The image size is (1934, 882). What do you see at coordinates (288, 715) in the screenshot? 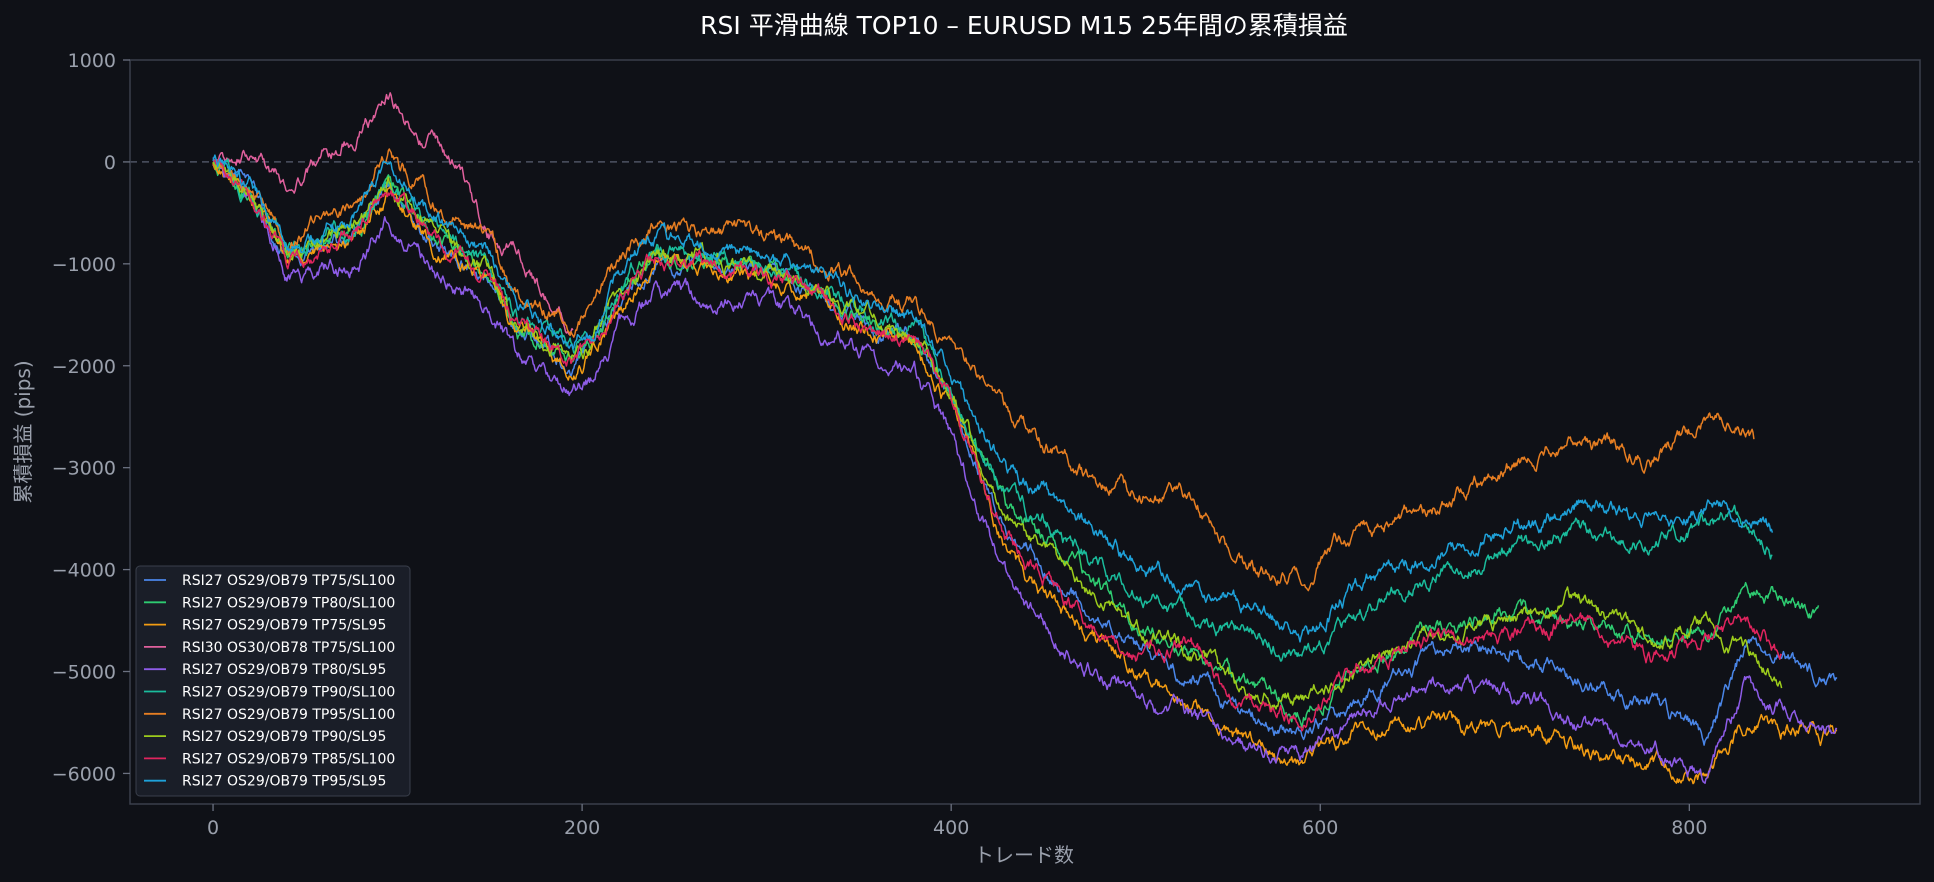
I see `legend-entry: RSI27 OS29/OB79 TP95/SL100` at bounding box center [288, 715].